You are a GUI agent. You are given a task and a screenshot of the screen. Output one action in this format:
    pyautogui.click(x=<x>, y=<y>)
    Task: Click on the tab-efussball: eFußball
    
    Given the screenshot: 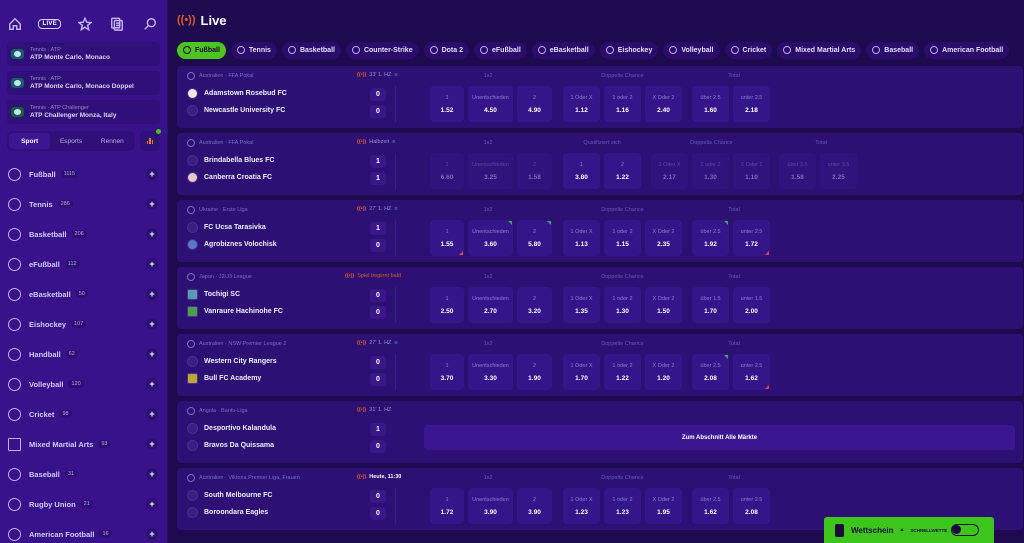 What is the action you would take?
    pyautogui.click(x=500, y=50)
    